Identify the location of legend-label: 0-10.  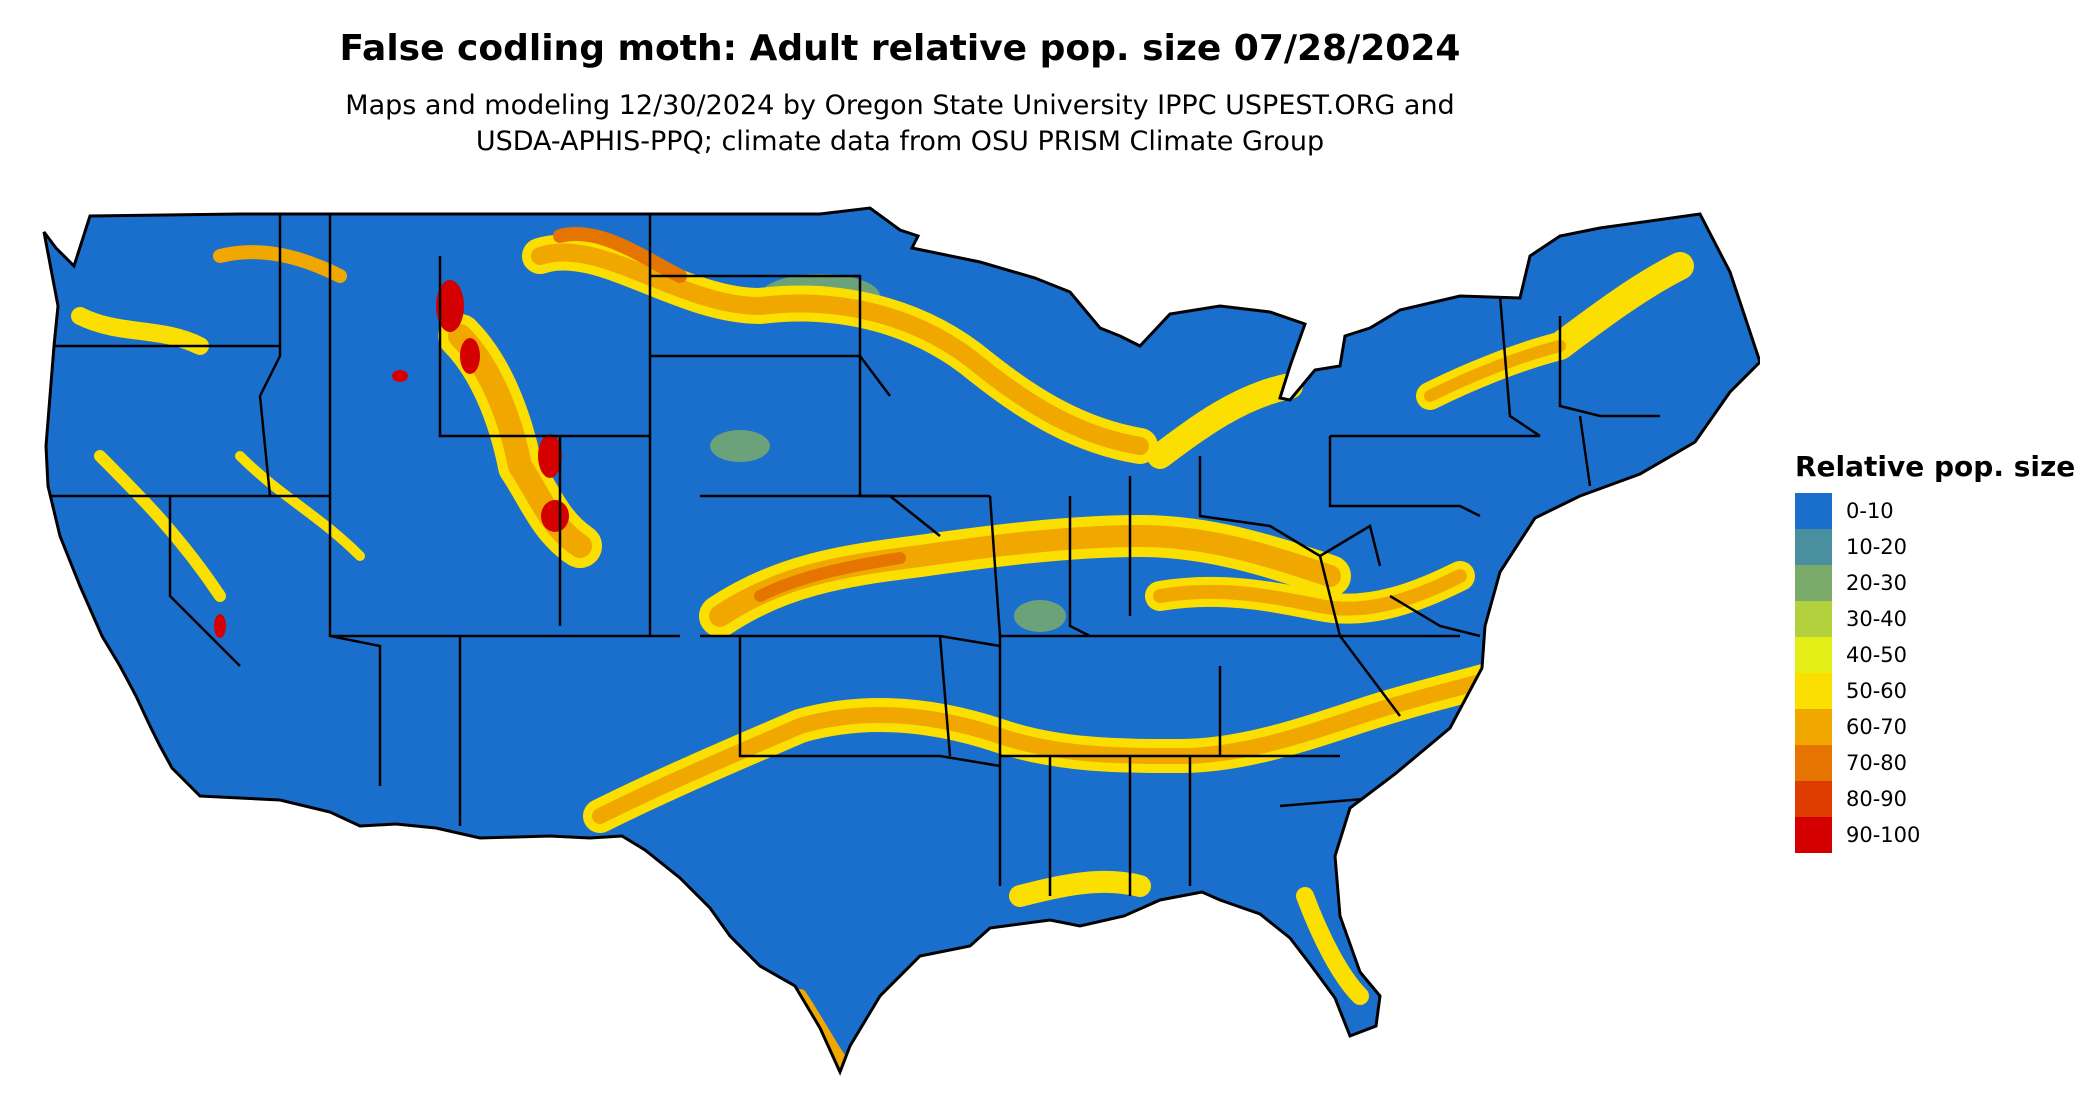
(1870, 511).